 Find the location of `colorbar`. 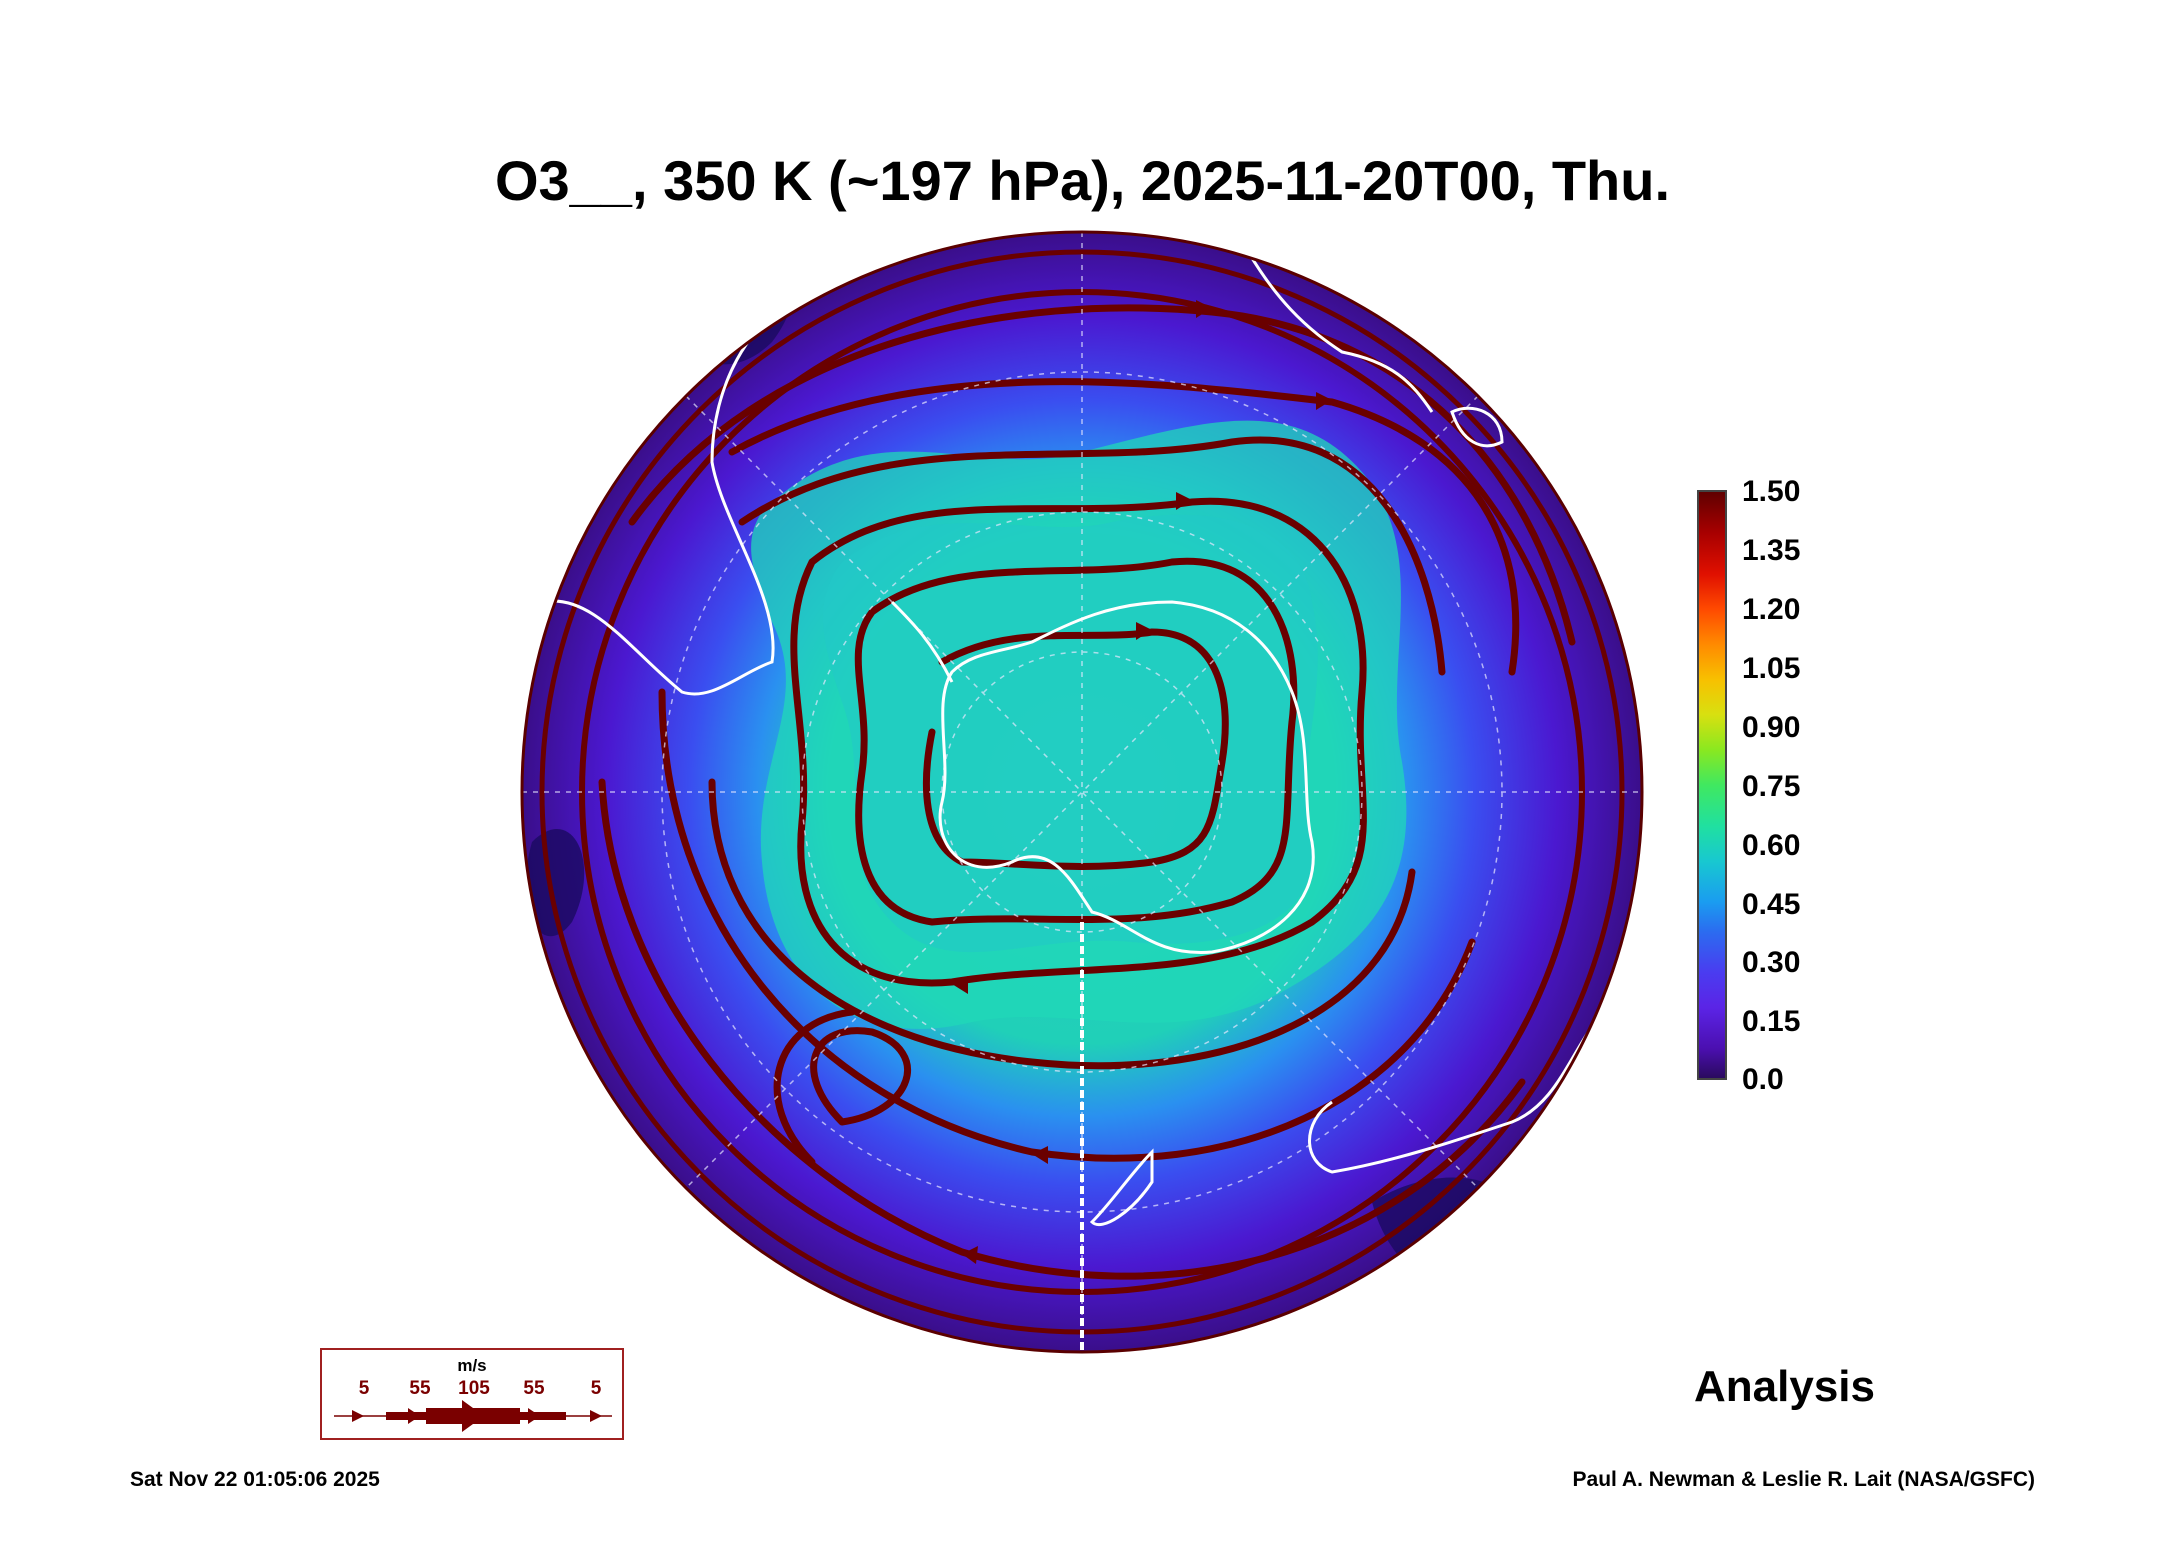

colorbar is located at coordinates (1712, 785).